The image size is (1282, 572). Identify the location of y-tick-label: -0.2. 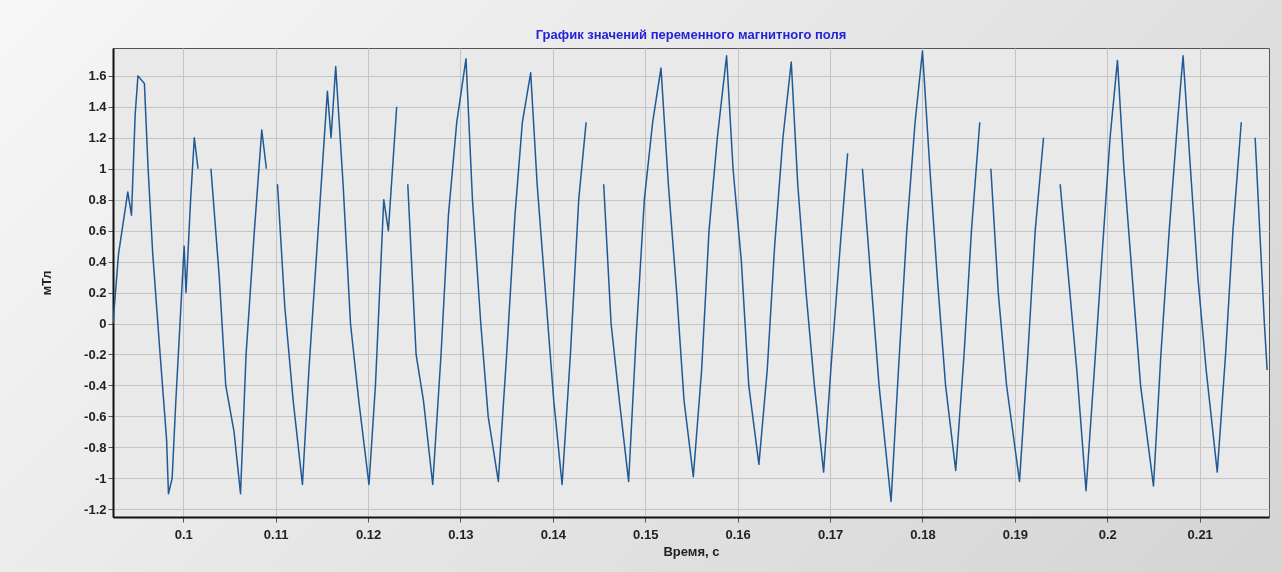
(95, 354).